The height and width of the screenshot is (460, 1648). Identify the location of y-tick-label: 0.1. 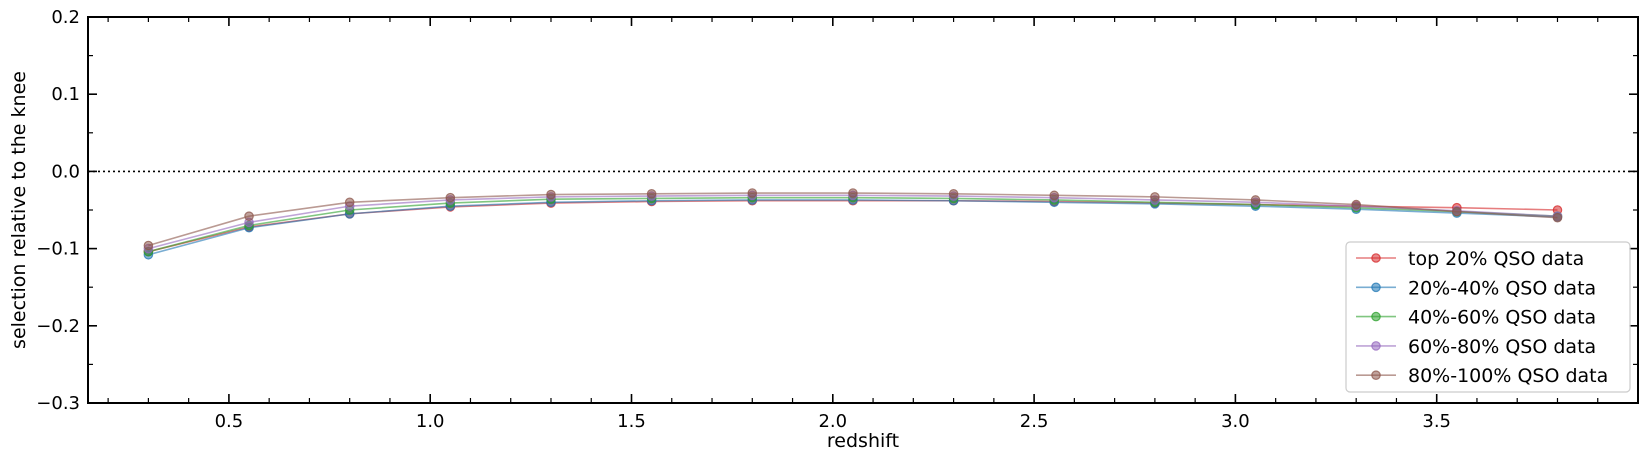
(65, 94).